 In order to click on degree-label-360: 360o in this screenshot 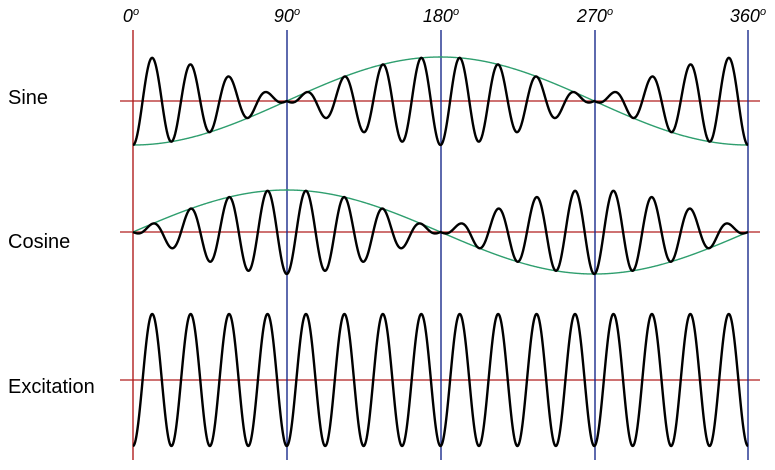, I will do `click(748, 16)`.